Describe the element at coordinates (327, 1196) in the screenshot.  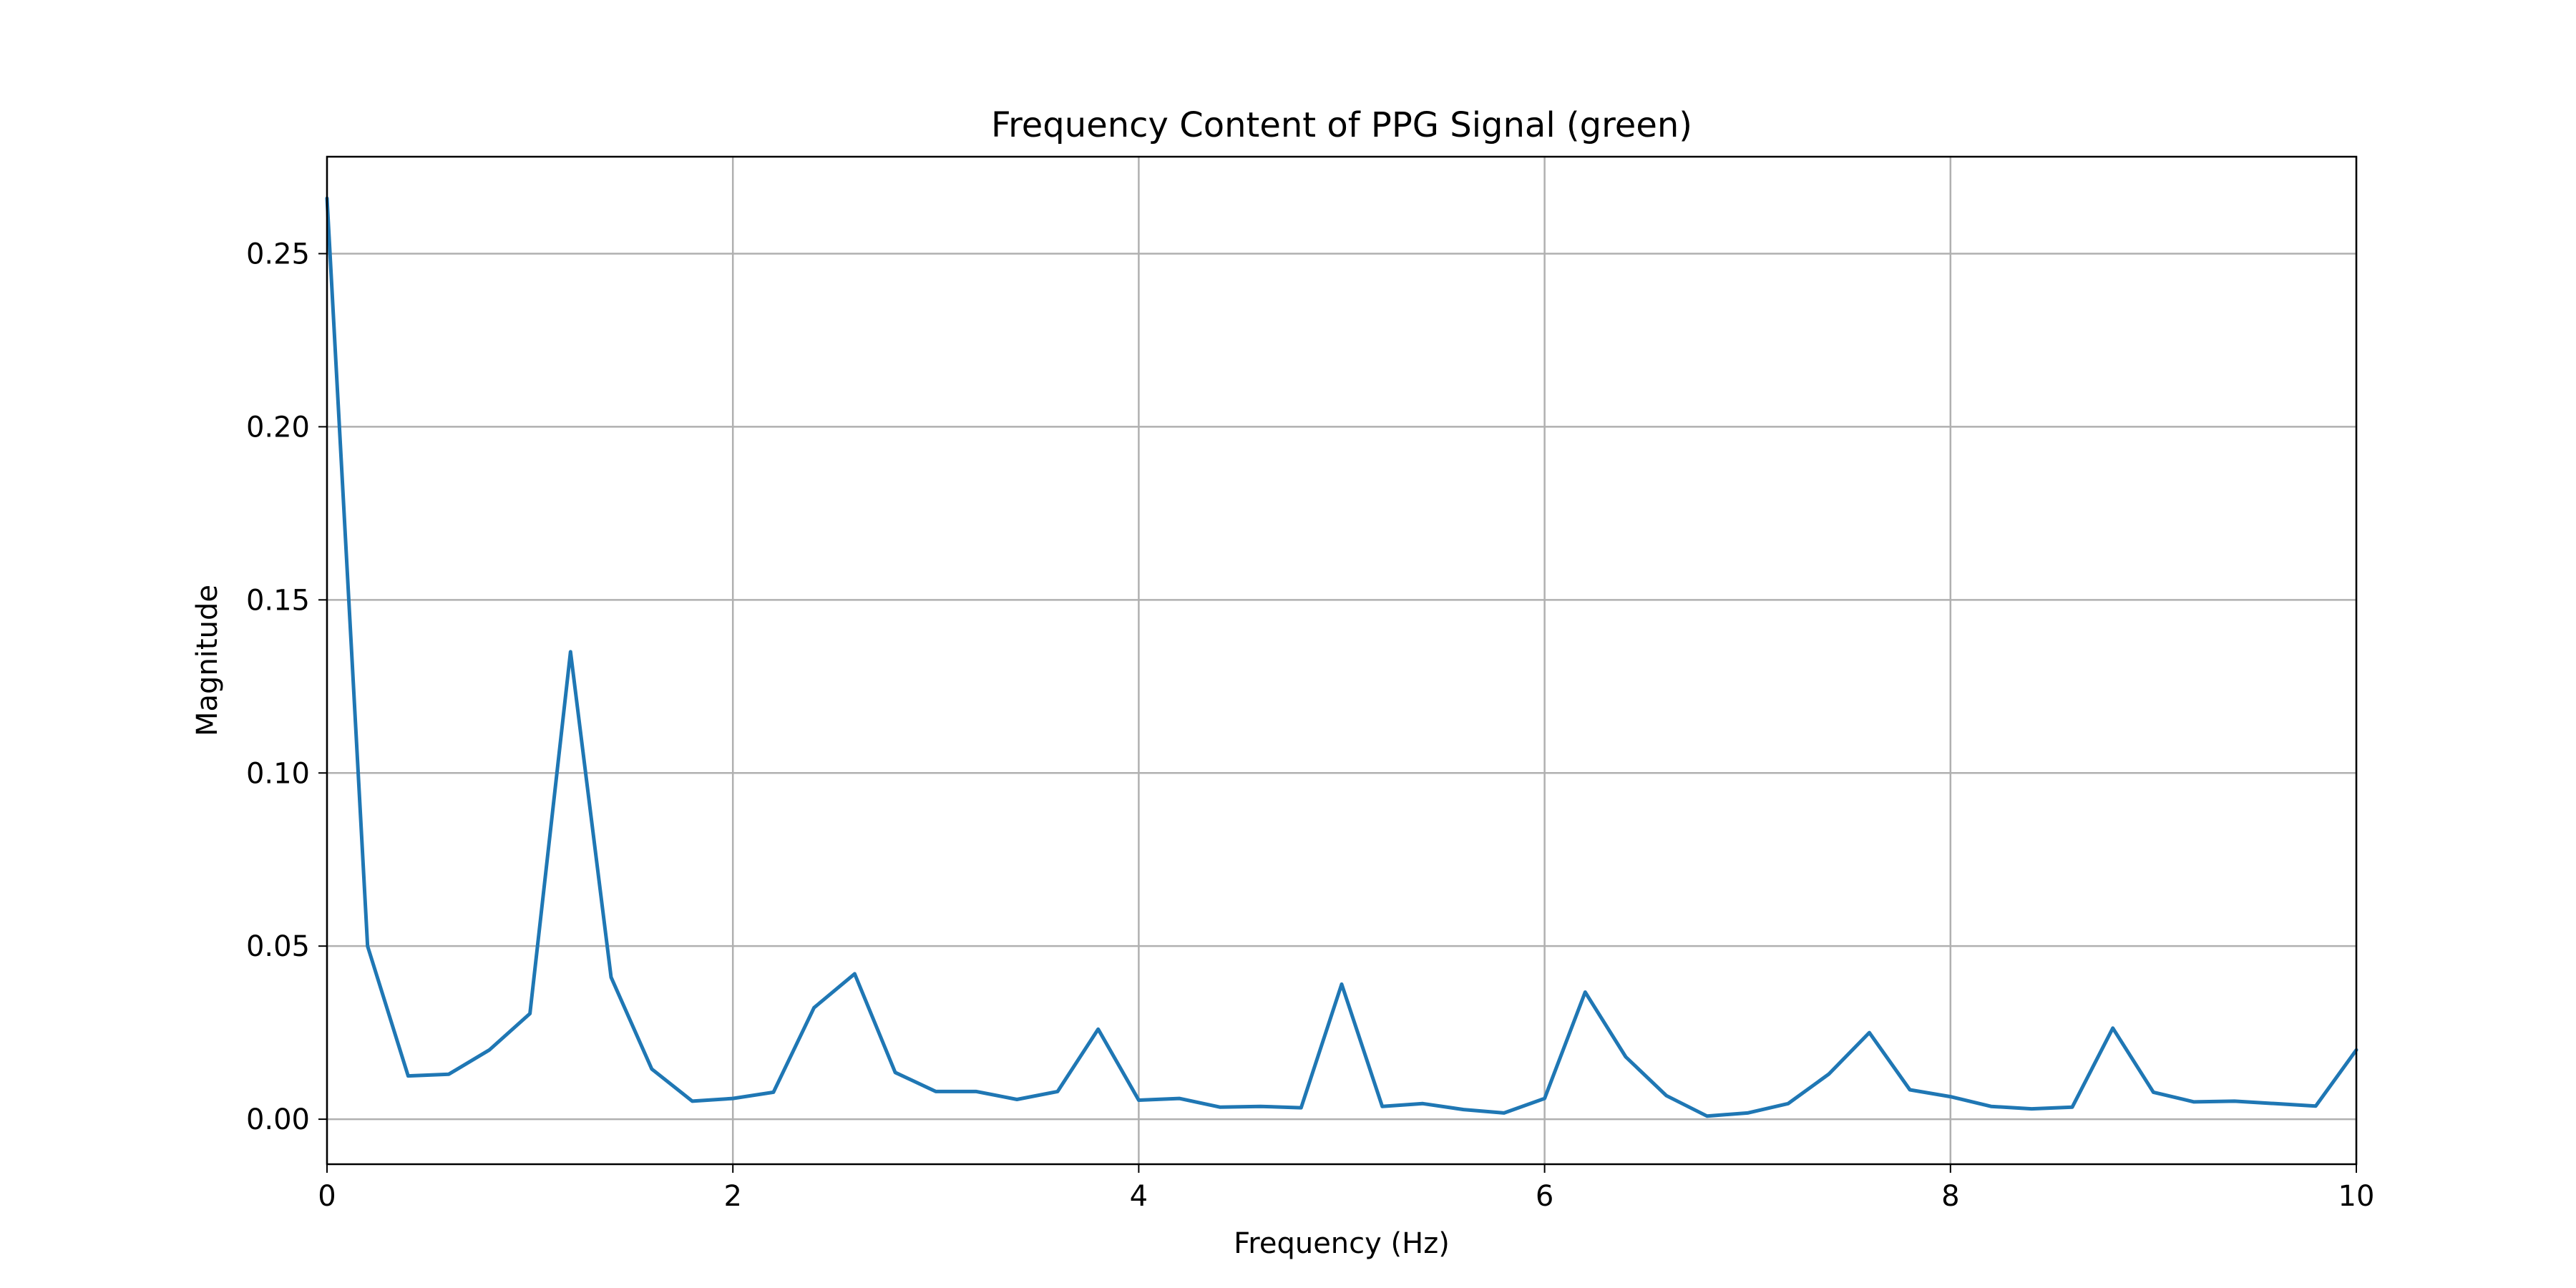
I see `x-tick-label: 0` at that location.